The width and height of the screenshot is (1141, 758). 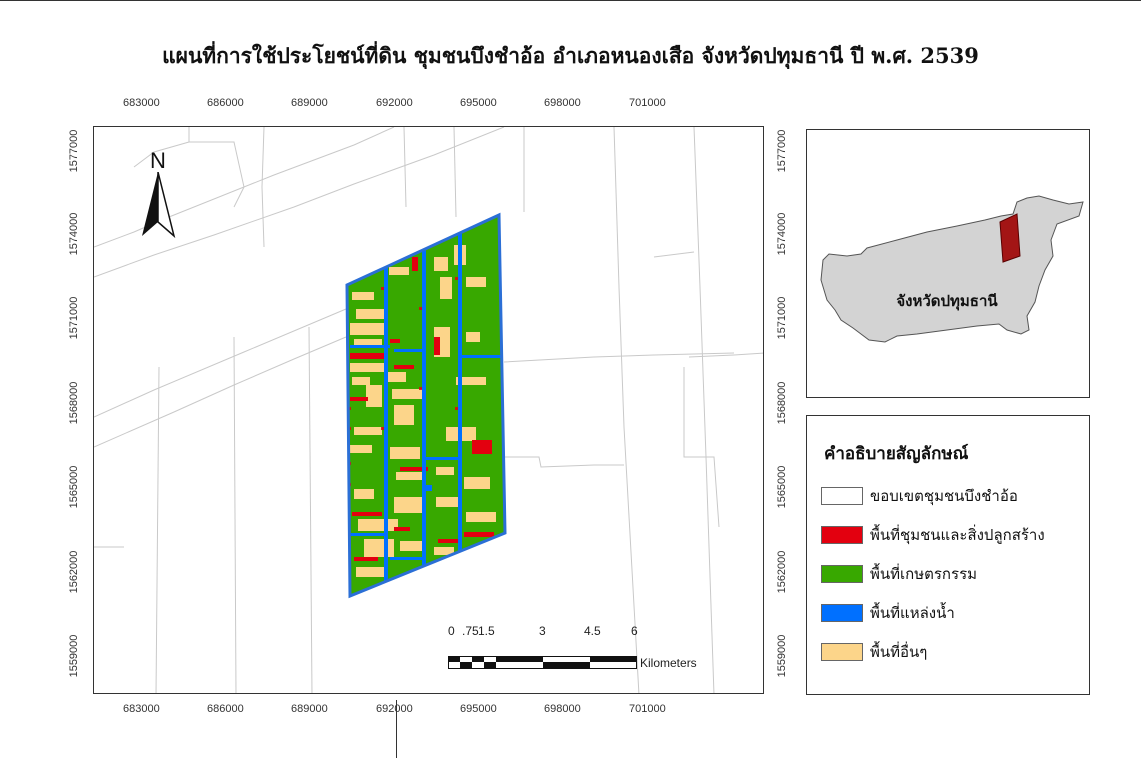 I want to click on legend-item: พื้นที่เกษตรกรรม, so click(x=951, y=574).